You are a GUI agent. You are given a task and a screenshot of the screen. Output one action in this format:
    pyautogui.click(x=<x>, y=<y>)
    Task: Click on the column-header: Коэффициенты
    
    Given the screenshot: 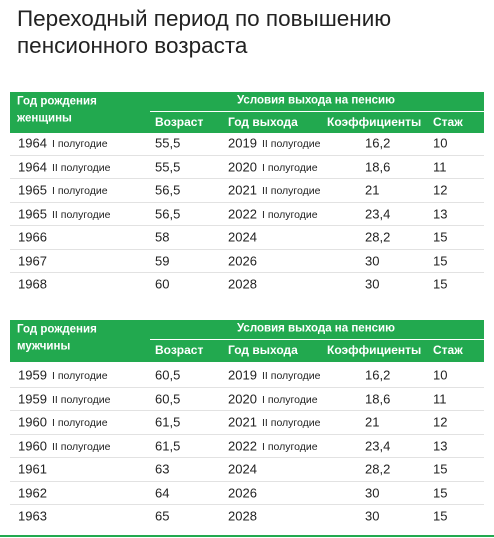 What is the action you would take?
    pyautogui.click(x=374, y=350)
    